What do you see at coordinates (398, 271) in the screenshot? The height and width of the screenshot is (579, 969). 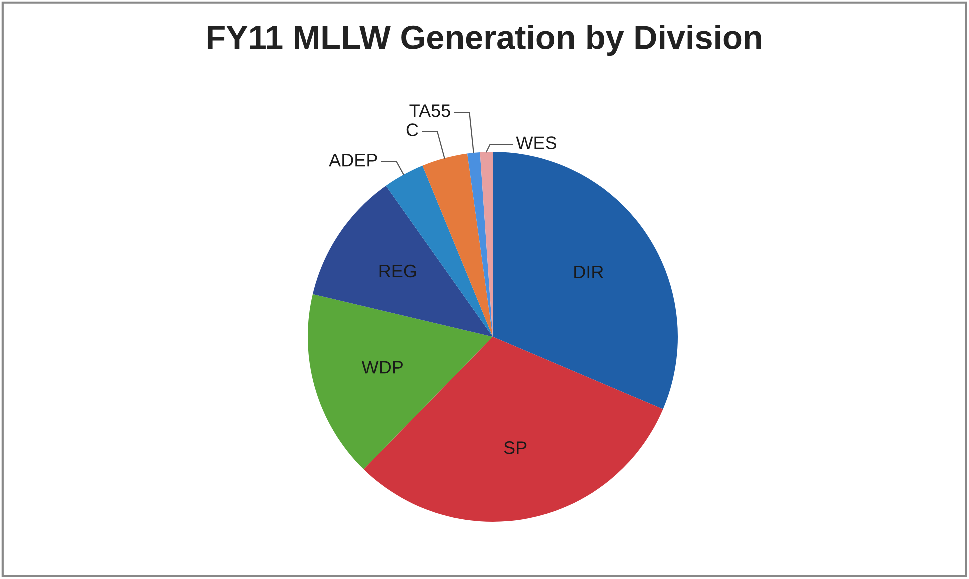 I see `slice-label: REG` at bounding box center [398, 271].